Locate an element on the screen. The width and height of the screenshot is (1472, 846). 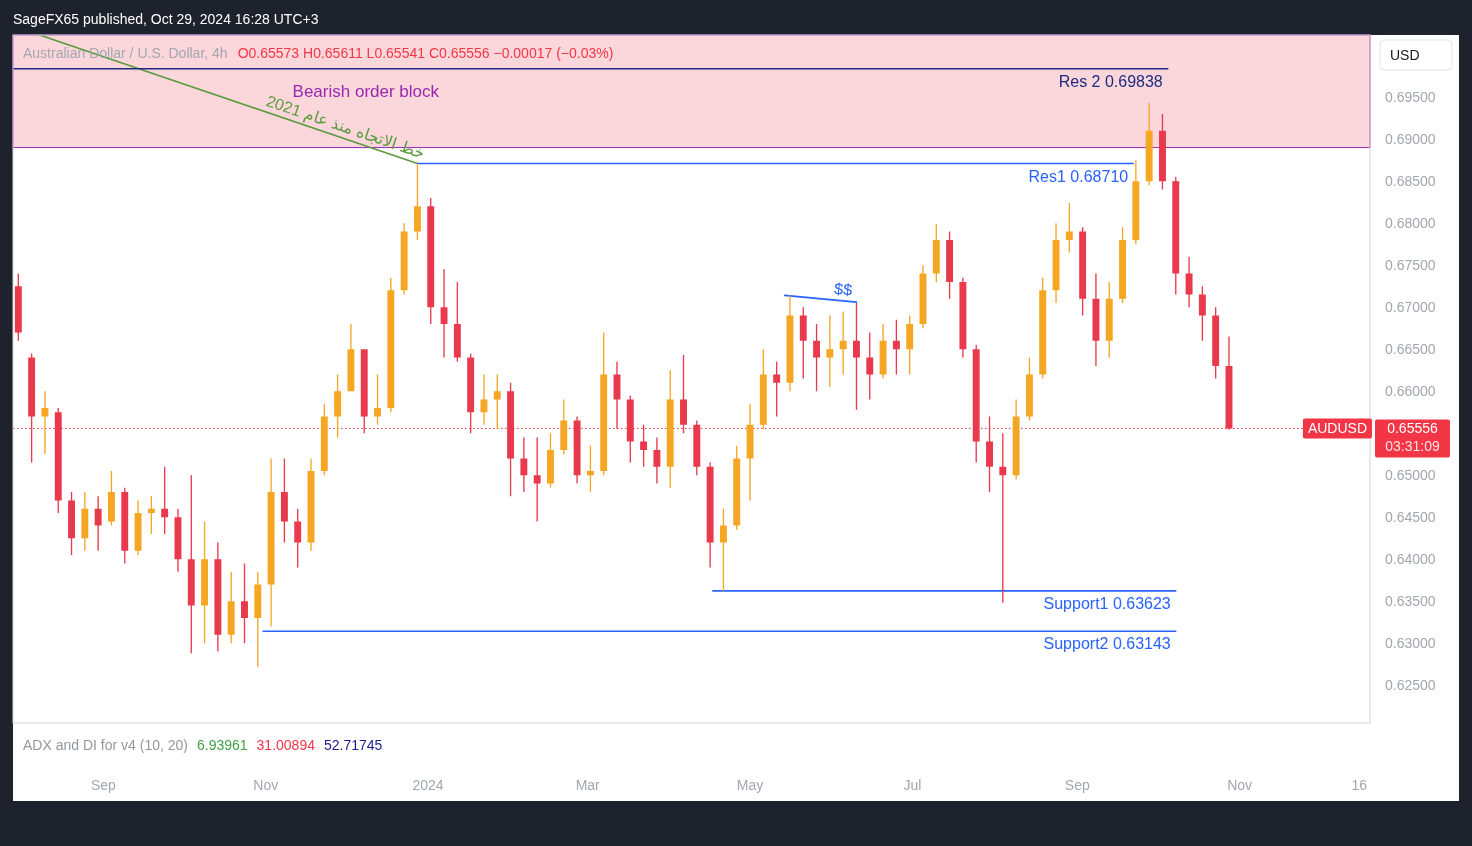
series-label: Res1 0.68710 is located at coordinates (1078, 176).